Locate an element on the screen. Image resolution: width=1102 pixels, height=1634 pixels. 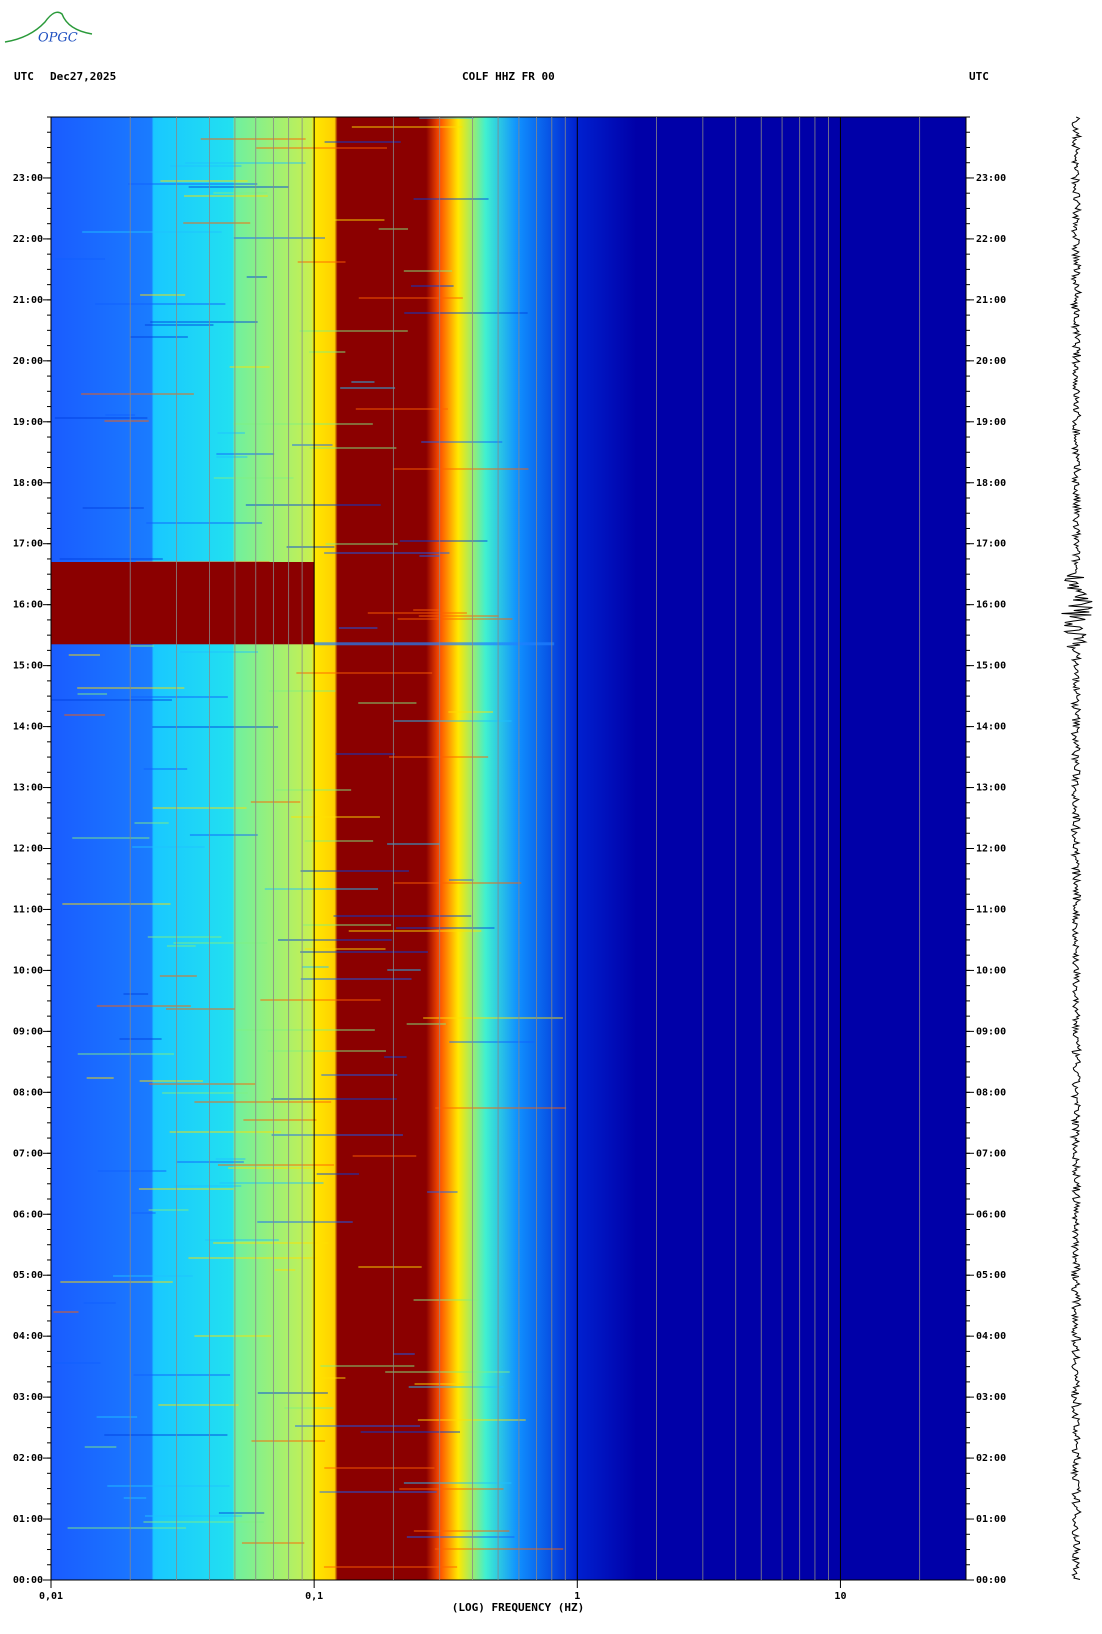
y-tick-label-right: 09:00 is located at coordinates (991, 1031).